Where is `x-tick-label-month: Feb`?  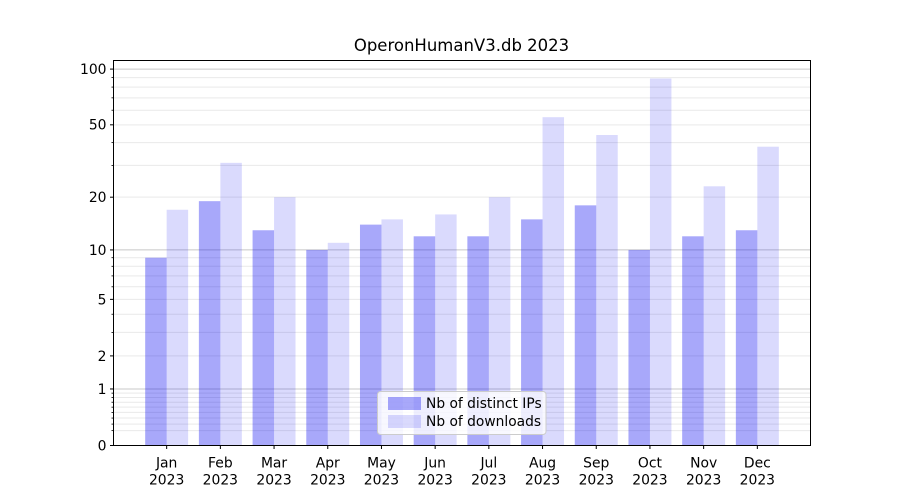
x-tick-label-month: Feb is located at coordinates (220, 464).